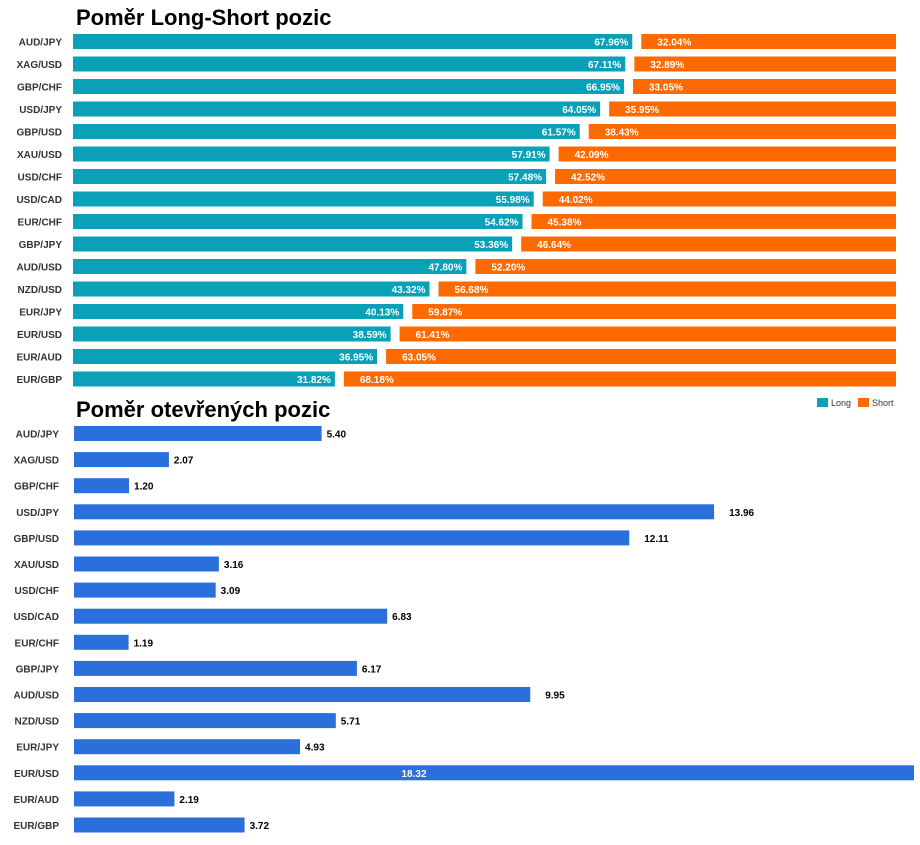  What do you see at coordinates (314, 380) in the screenshot?
I see `long-value-label: 31.82%` at bounding box center [314, 380].